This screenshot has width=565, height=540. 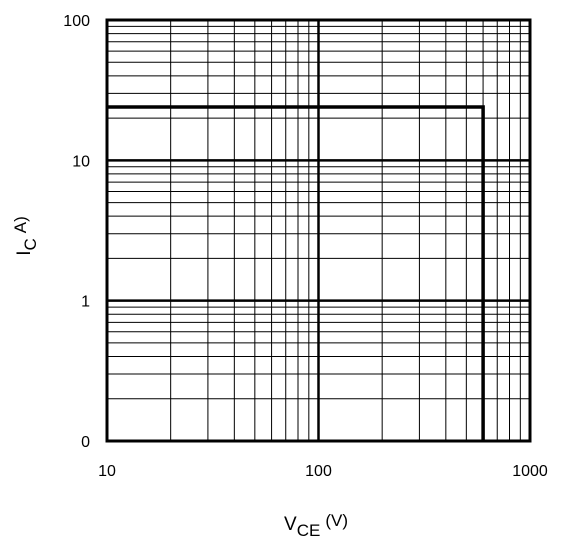 What do you see at coordinates (107, 471) in the screenshot?
I see `x-tick-label: 10` at bounding box center [107, 471].